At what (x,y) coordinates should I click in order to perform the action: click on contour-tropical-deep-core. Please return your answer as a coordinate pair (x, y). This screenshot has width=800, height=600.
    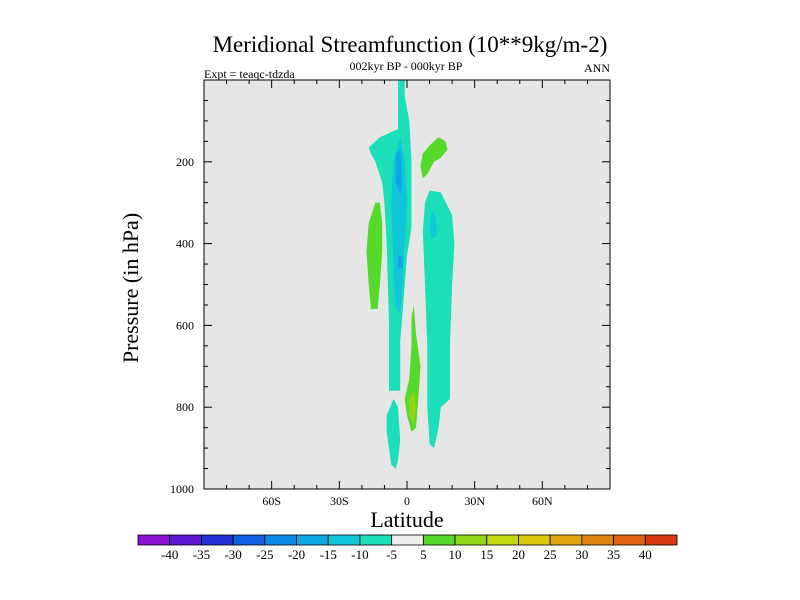
    Looking at the image, I should click on (399, 172).